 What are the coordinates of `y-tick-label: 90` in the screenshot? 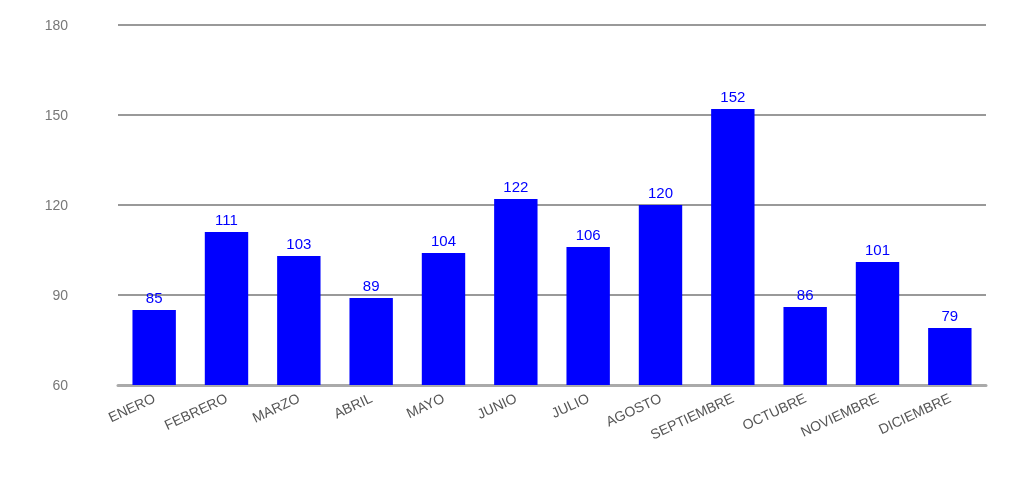 It's located at (60, 295).